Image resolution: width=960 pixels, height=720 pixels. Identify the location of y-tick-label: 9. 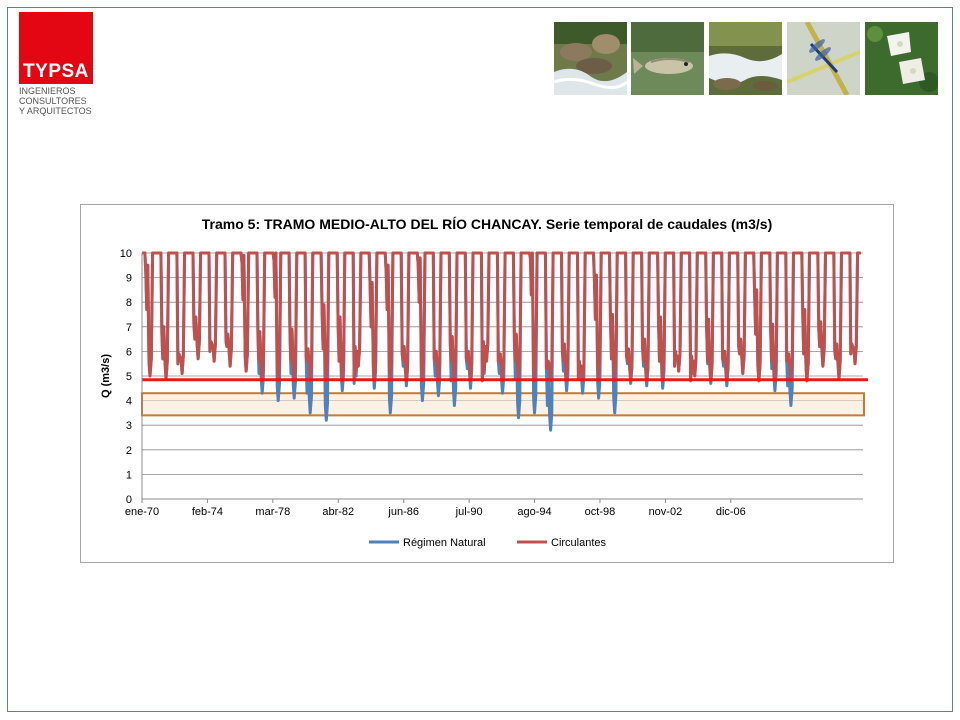
(129, 279).